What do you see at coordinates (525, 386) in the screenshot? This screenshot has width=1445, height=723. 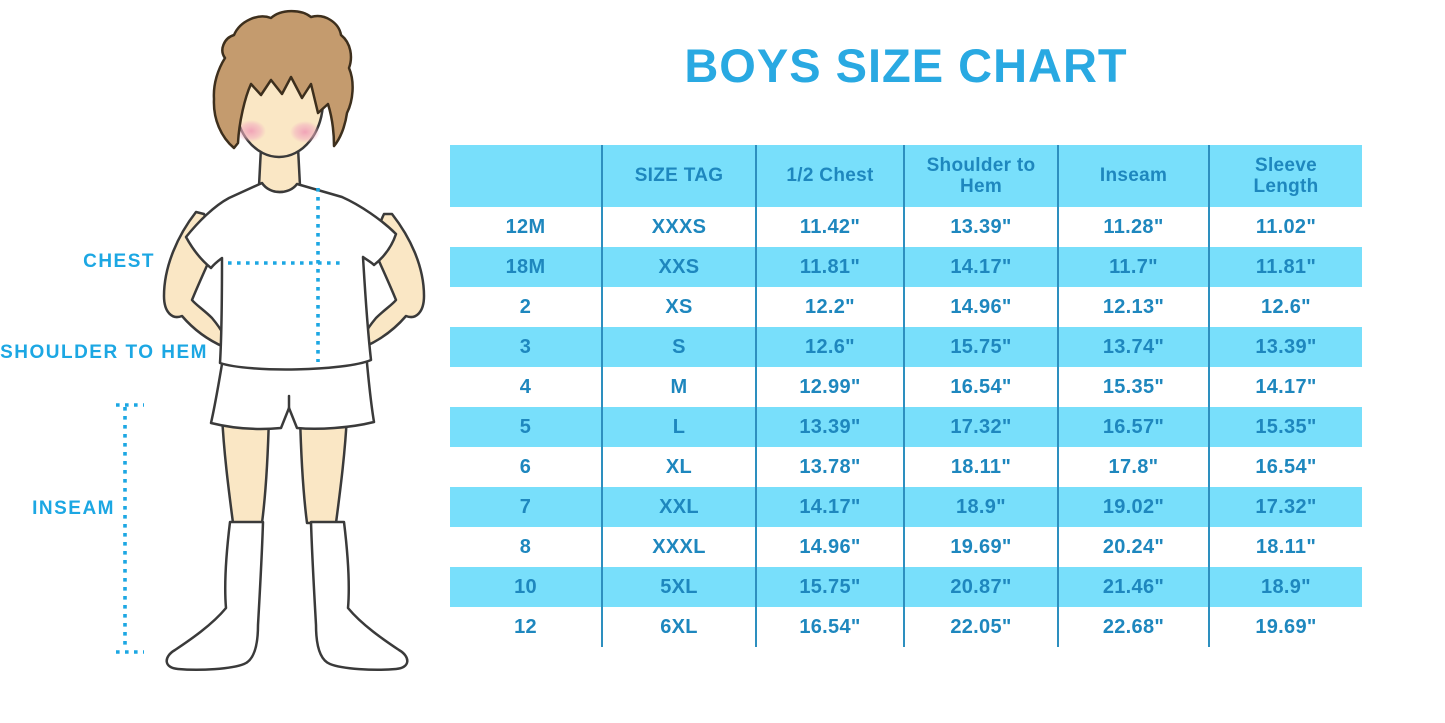 I see `size-cell: 4` at bounding box center [525, 386].